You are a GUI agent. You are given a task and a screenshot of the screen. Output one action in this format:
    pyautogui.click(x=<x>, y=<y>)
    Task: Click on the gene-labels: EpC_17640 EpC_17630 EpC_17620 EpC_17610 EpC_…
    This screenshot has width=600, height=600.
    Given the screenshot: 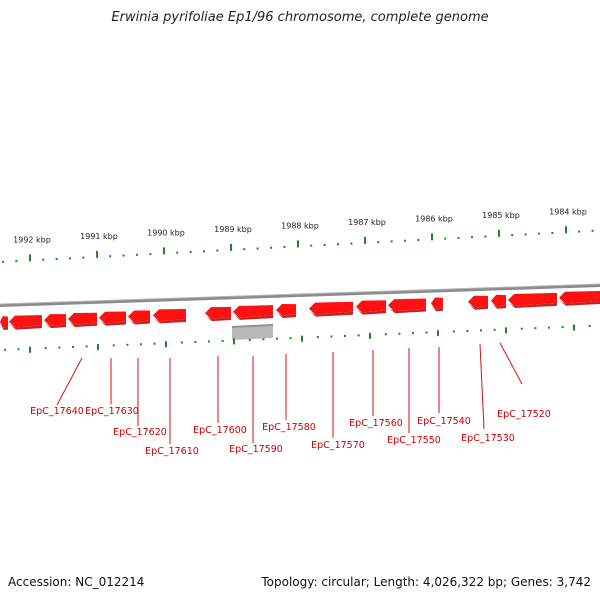 What is the action you would take?
    pyautogui.click(x=290, y=431)
    